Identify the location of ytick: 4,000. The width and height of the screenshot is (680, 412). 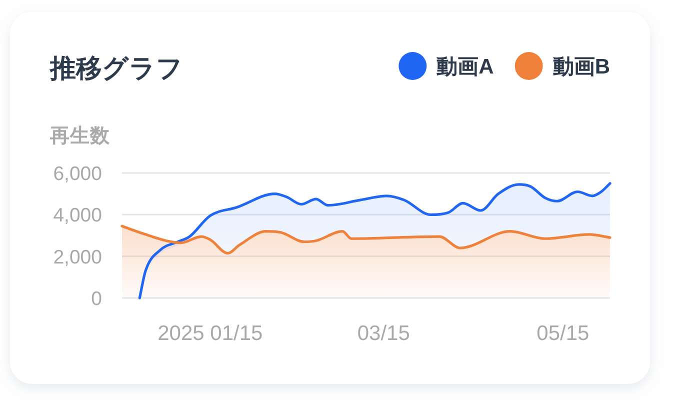
(77, 215).